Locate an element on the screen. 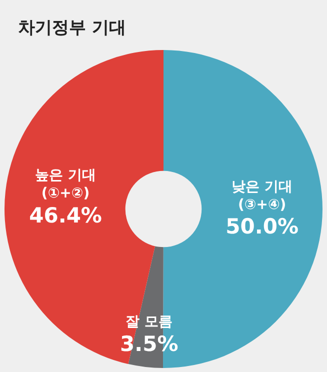  slice-label: 낮은 기대 (③+④) is located at coordinates (262, 195).